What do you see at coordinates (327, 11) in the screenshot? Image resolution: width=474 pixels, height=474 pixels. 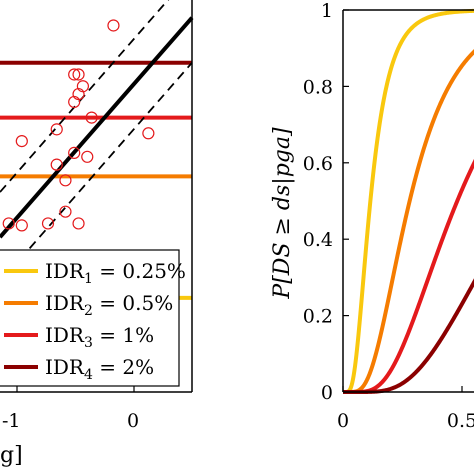 I see `right-y-tick-label: 1` at bounding box center [327, 11].